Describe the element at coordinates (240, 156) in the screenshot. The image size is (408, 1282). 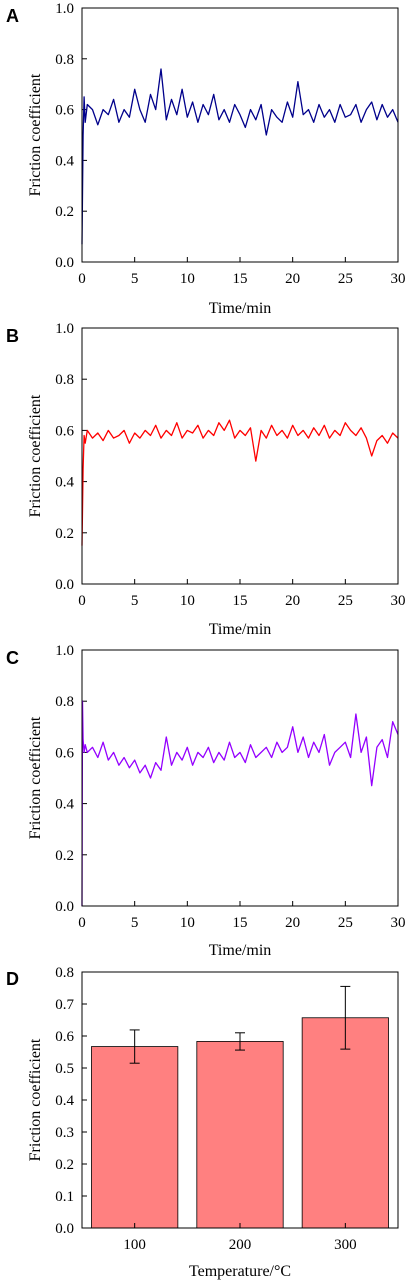
I see `friction-series-line-a` at that location.